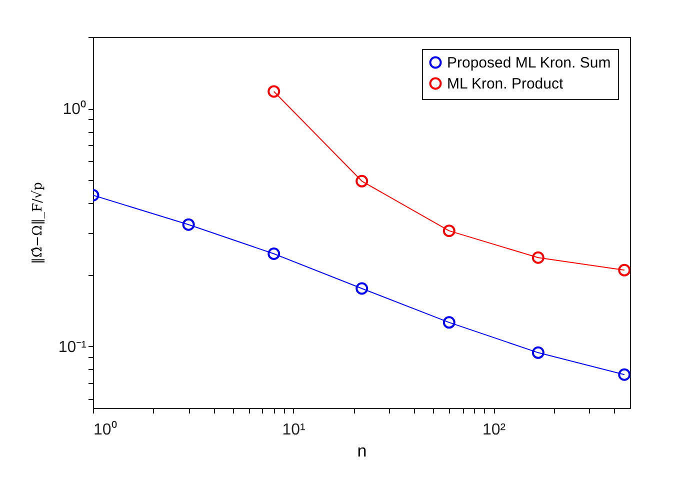 The image size is (696, 482). Describe the element at coordinates (38, 223) in the screenshot. I see `y-axis-title: ‖Ω̂−Ω‖_F/√p` at that location.